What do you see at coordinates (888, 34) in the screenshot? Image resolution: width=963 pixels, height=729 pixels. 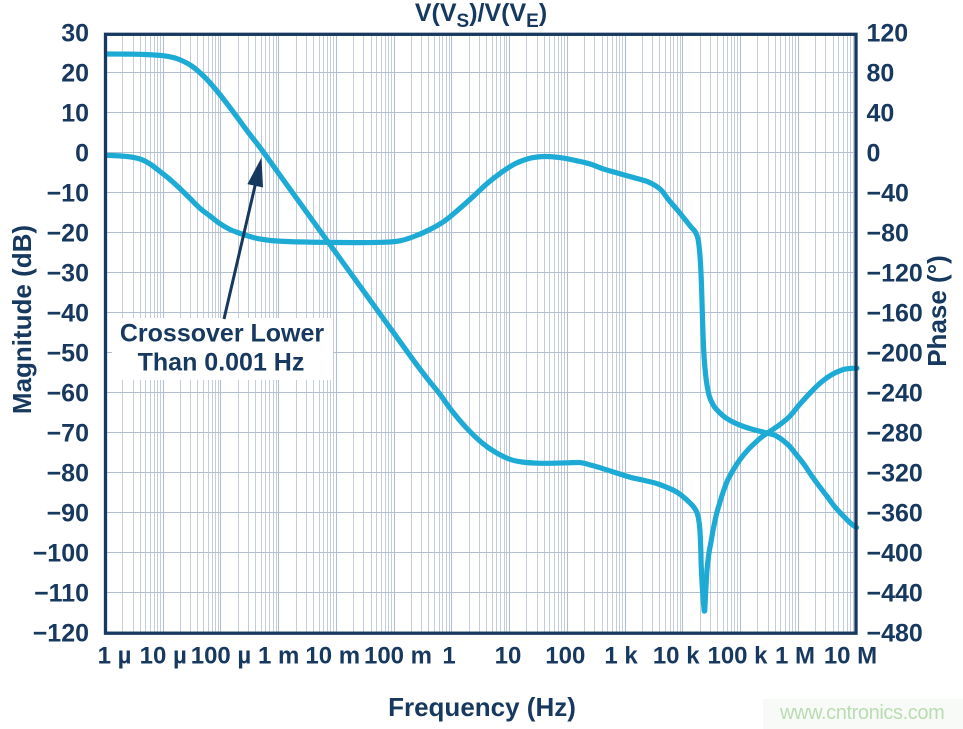 I see `svg-text: 120` at bounding box center [888, 34].